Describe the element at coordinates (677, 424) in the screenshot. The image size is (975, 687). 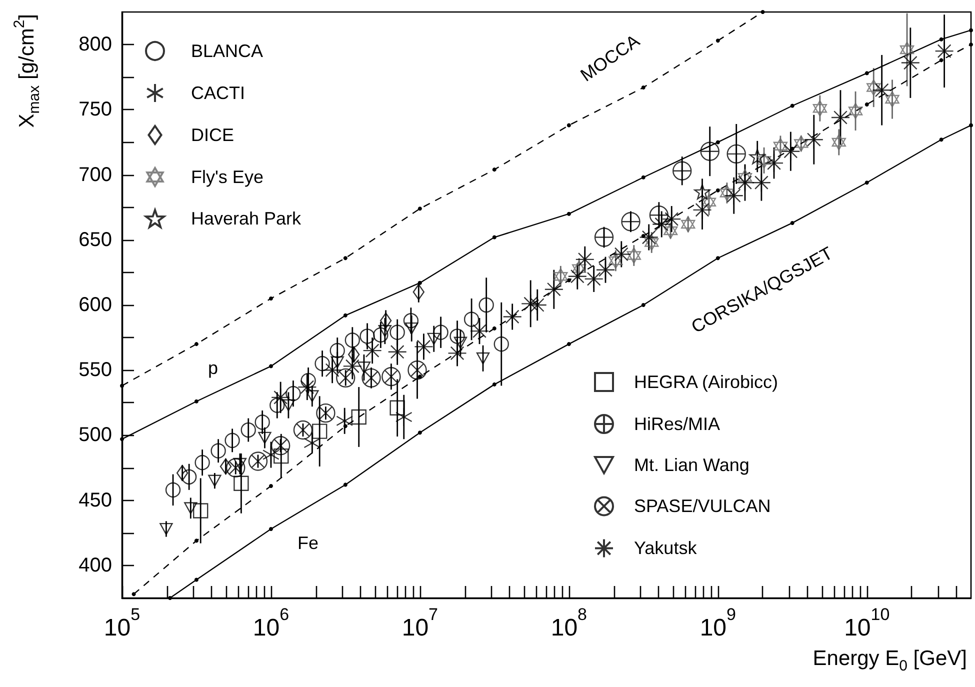
I see `legend-label: HiRes/MIA` at that location.